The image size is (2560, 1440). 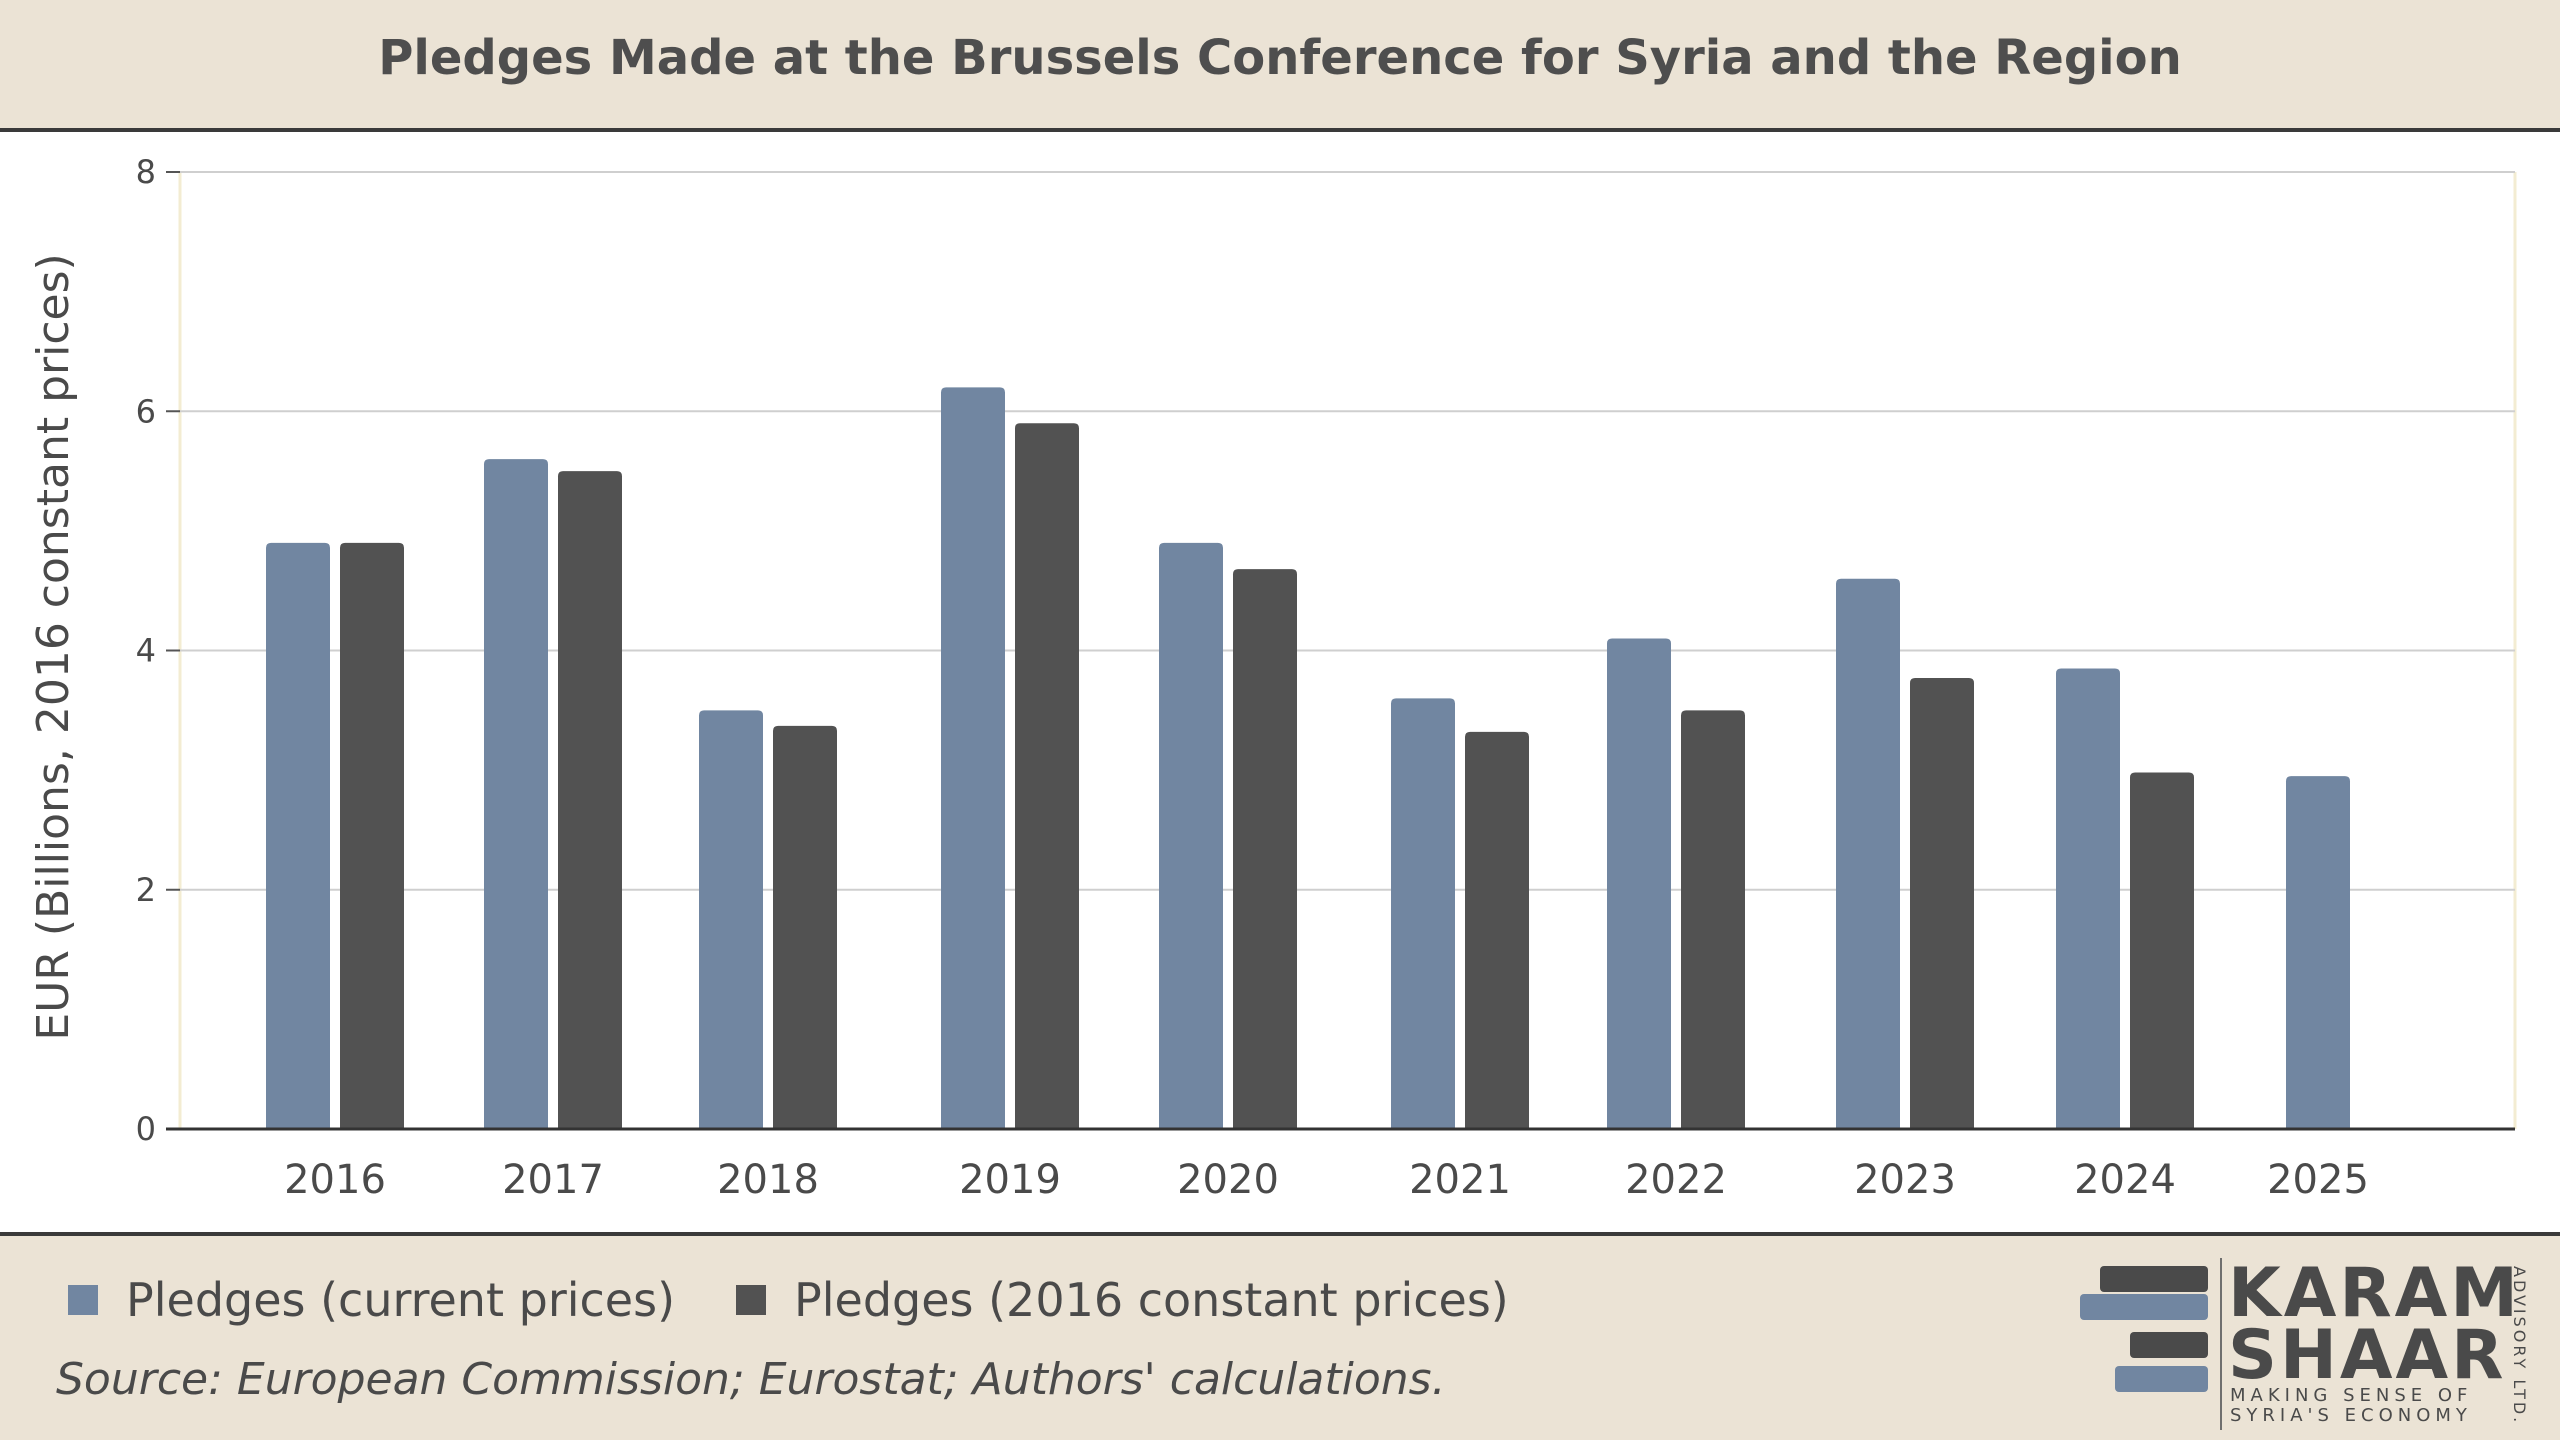 I want to click on y-tick-label: 8, so click(x=146, y=172).